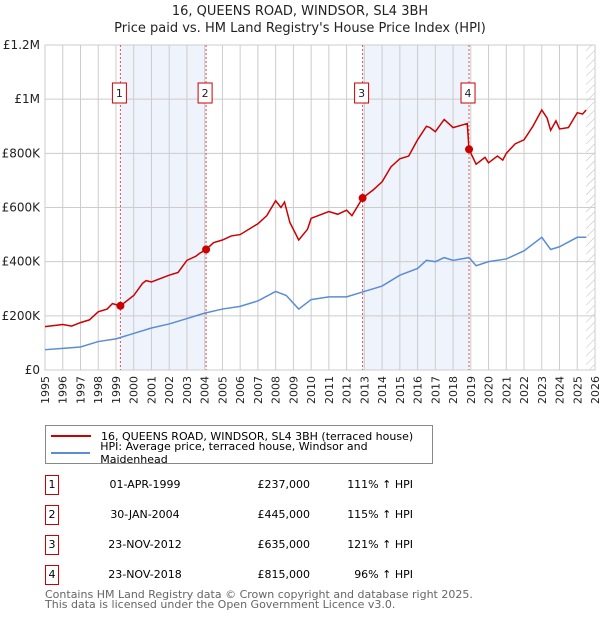 The width and height of the screenshot is (600, 620). What do you see at coordinates (258, 390) in the screenshot?
I see `x-tick-label: 2007` at bounding box center [258, 390].